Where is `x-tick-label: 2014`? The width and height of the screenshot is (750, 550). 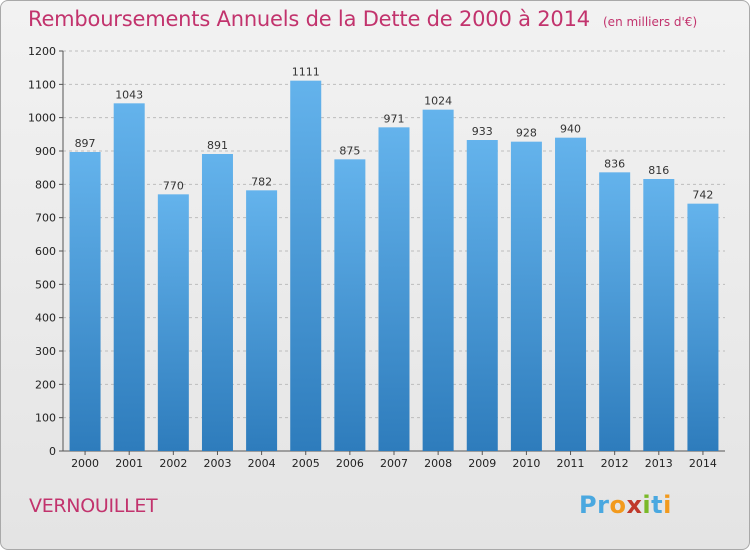
x-tick-label: 2014 is located at coordinates (703, 463).